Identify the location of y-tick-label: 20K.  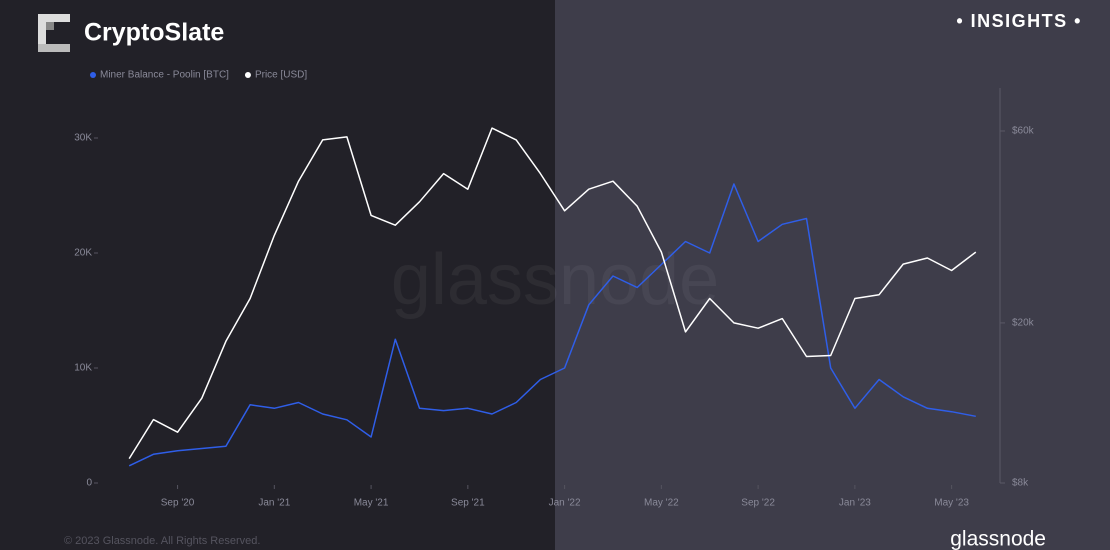
(83, 253).